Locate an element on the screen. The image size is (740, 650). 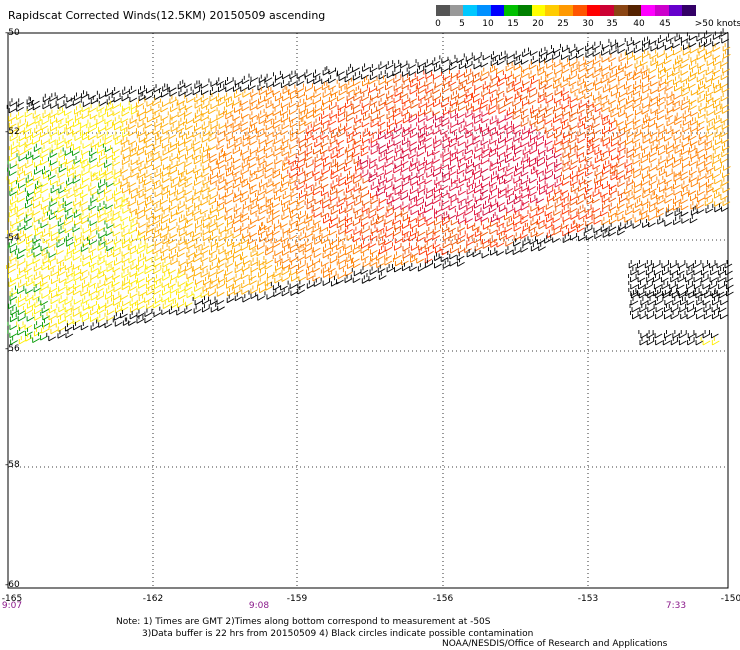
time-label-908: 9:08 is located at coordinates (259, 606).